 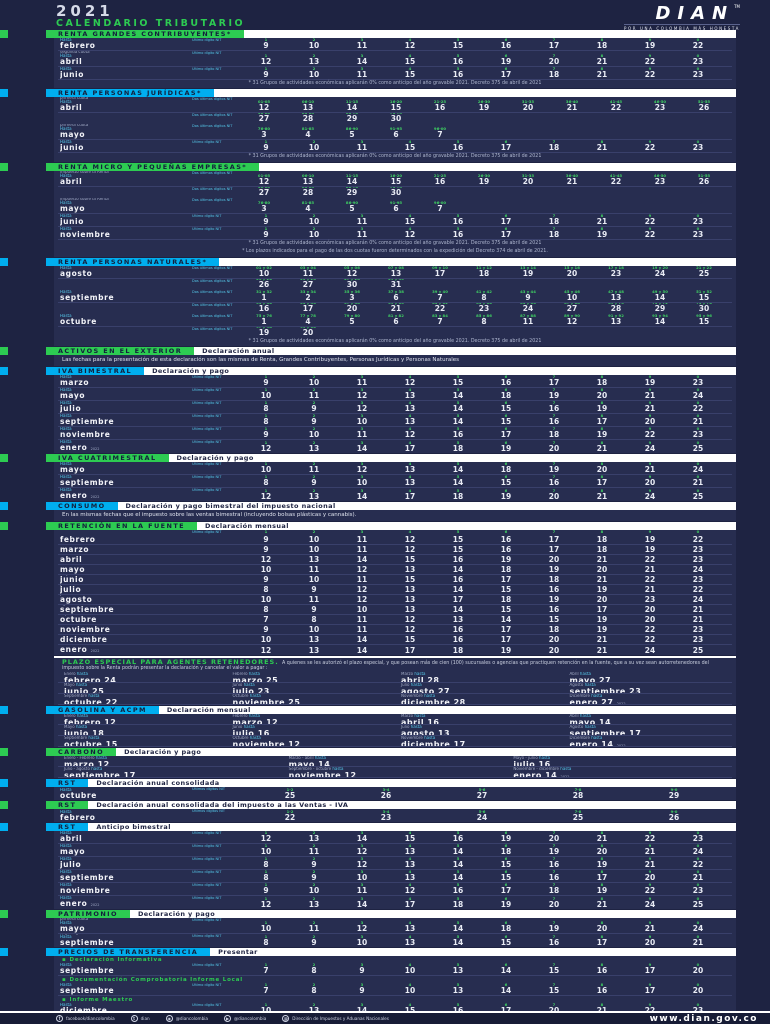 I want to click on date-value: 19, so click(x=264, y=332).